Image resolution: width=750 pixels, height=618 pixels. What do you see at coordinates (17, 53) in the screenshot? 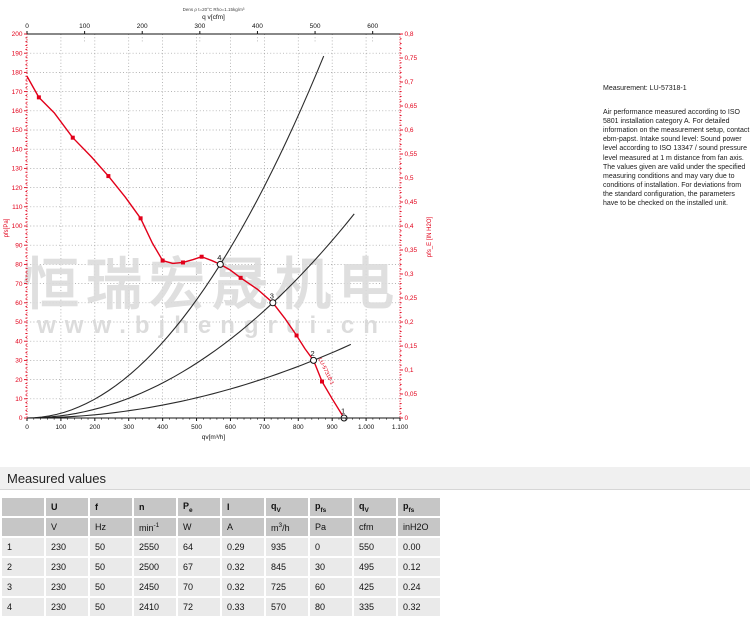
I see `y-left-tick-label: 190` at bounding box center [17, 53].